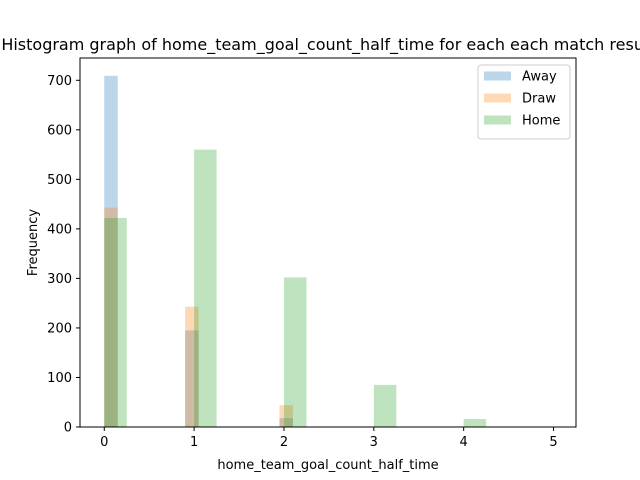  Describe the element at coordinates (374, 442) in the screenshot. I see `x-tick-label: 3` at that location.